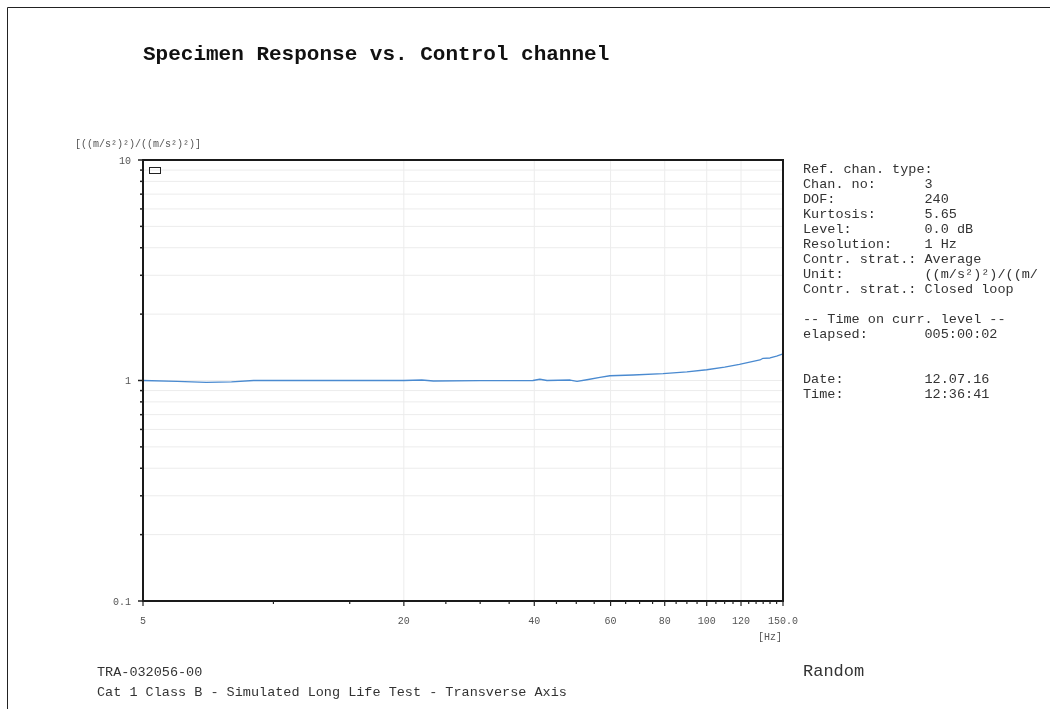  I want to click on text: Contr. strat.: Average, so click(892, 259).